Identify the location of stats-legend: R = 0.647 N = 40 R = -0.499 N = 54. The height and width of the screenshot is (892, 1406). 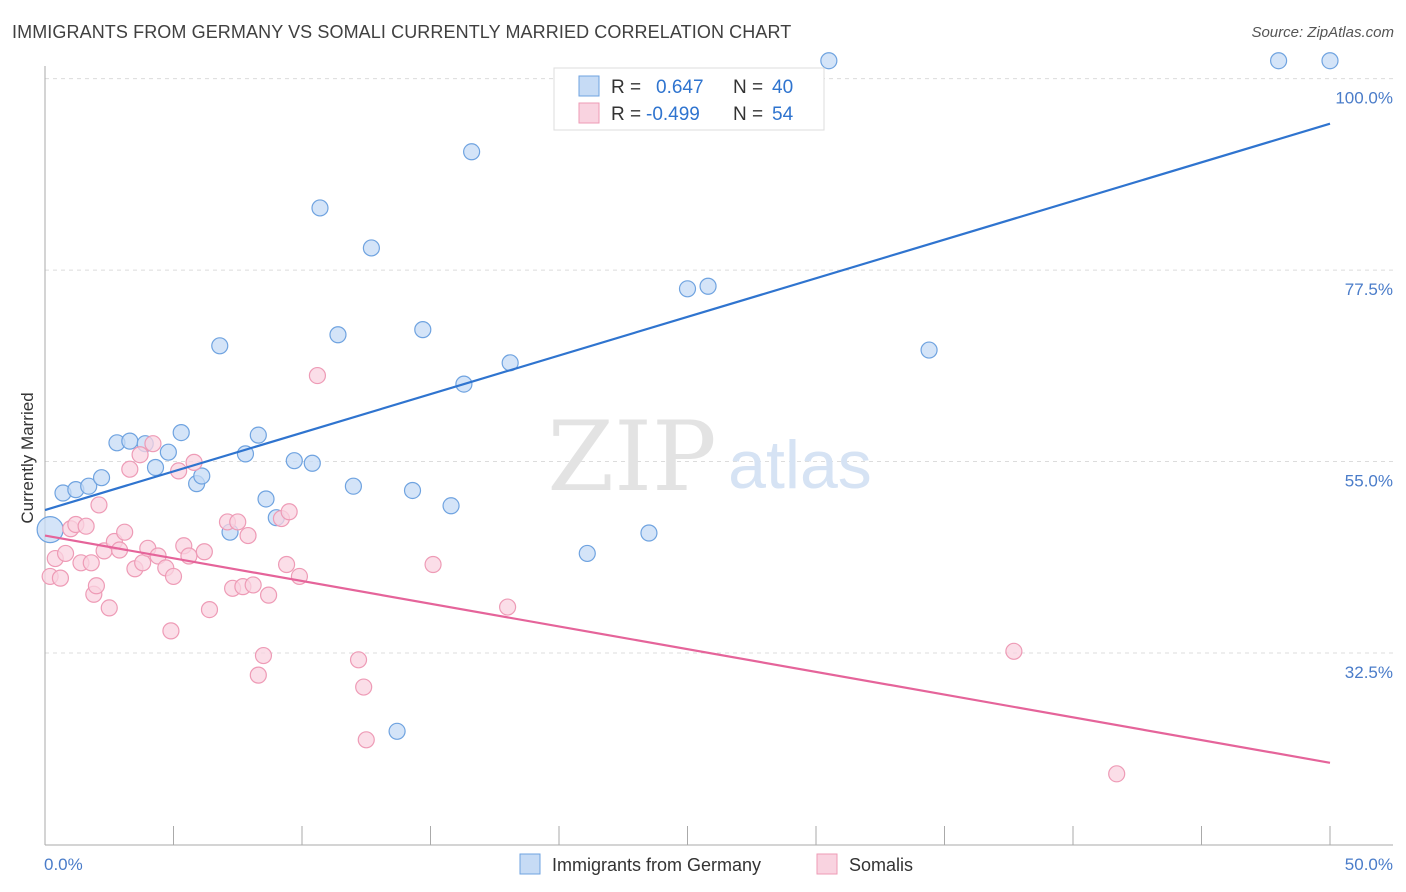
(689, 99).